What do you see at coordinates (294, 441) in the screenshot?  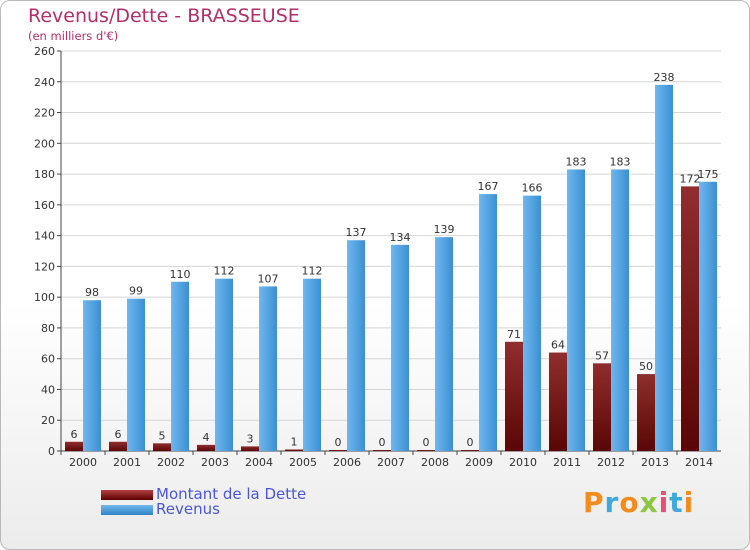 I see `debt-value-label: 1` at bounding box center [294, 441].